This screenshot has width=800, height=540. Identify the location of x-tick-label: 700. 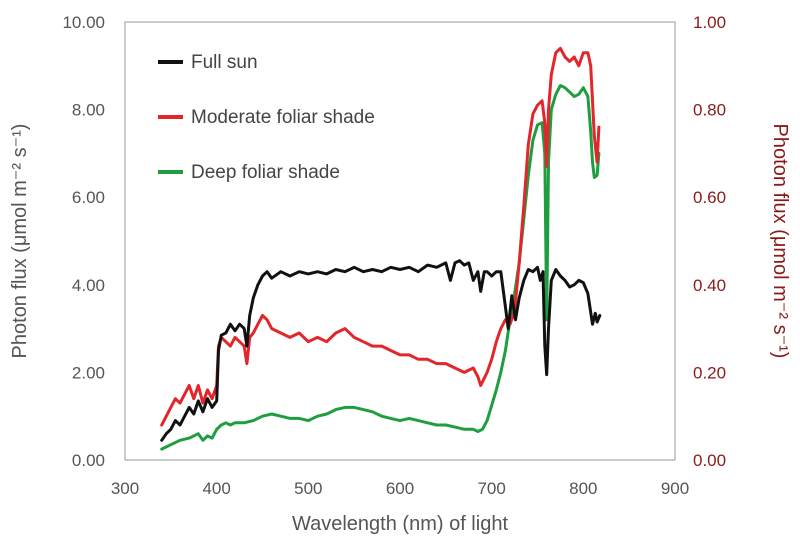
(491, 488).